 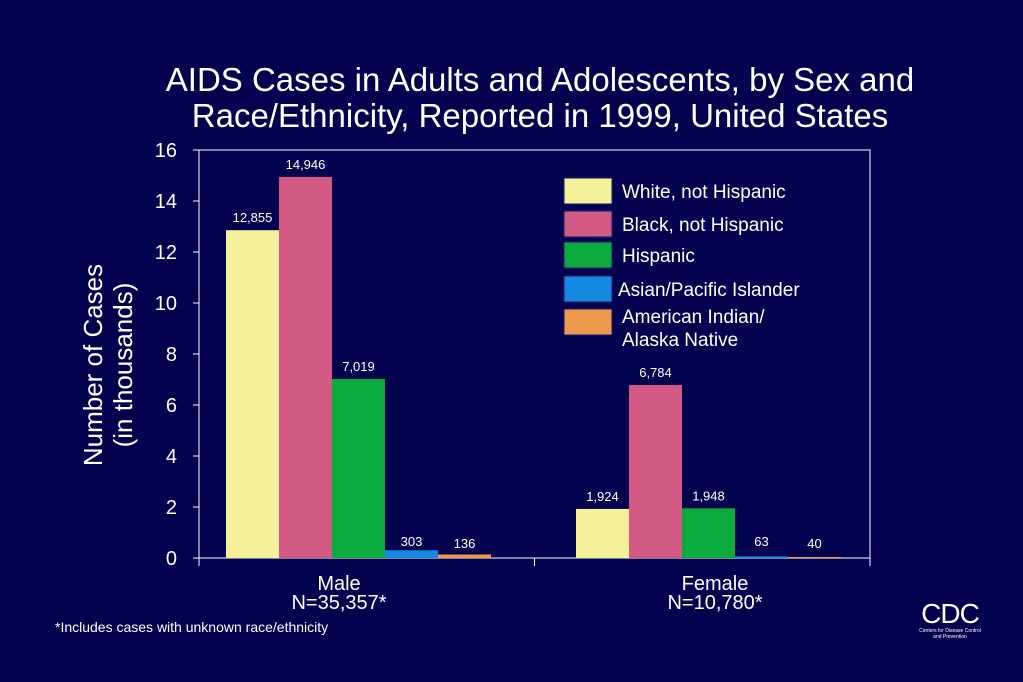 What do you see at coordinates (708, 495) in the screenshot?
I see `bar-data-label: 1,948` at bounding box center [708, 495].